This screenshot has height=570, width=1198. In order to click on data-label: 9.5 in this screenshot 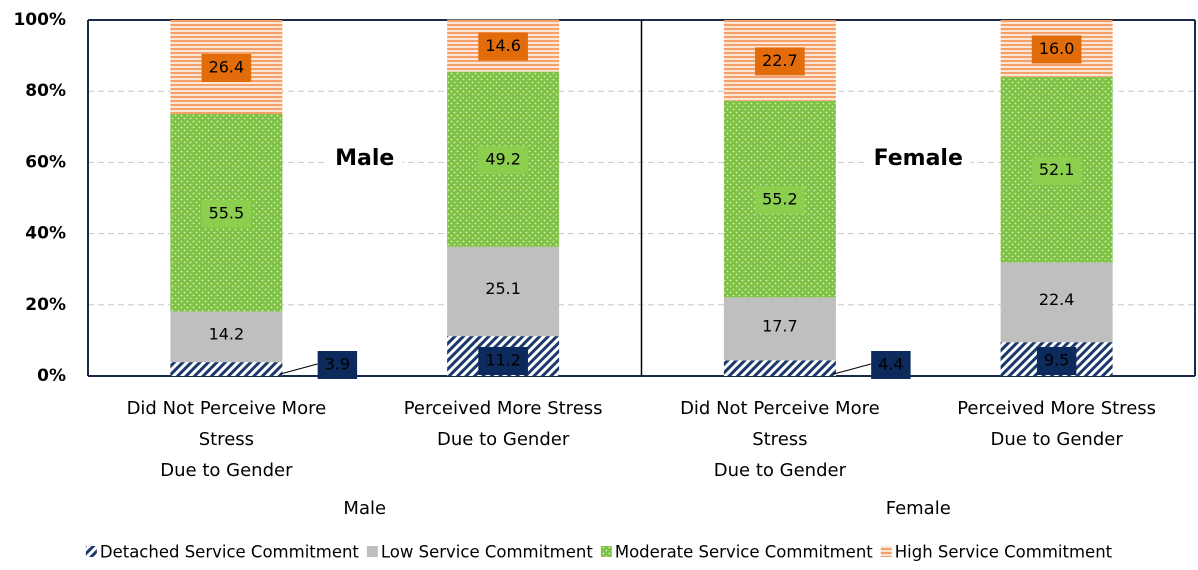, I will do `click(1056, 360)`.